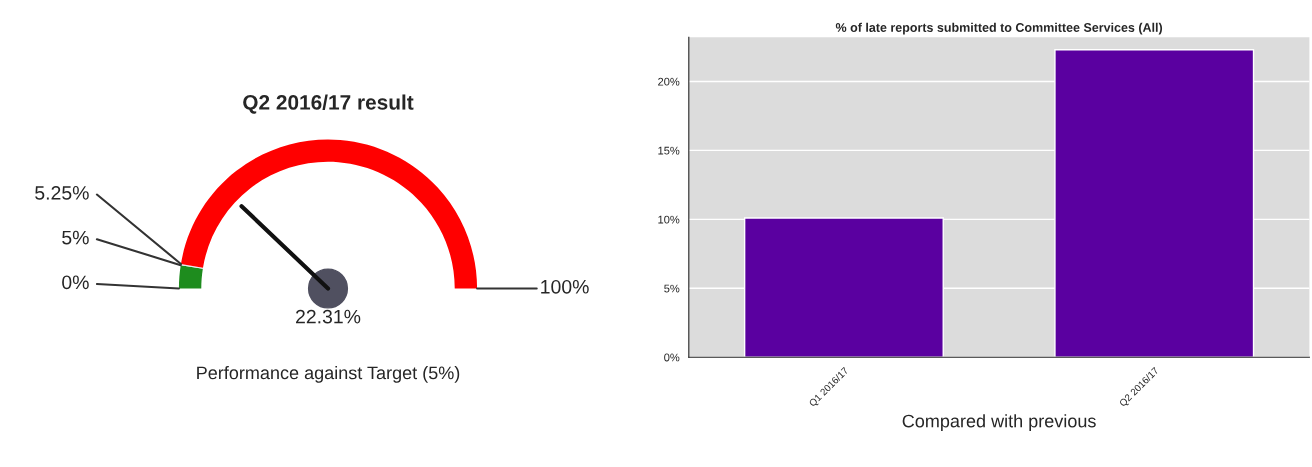 The width and height of the screenshot is (1312, 467). What do you see at coordinates (999, 423) in the screenshot?
I see `x-axis-title: Compared with previous` at bounding box center [999, 423].